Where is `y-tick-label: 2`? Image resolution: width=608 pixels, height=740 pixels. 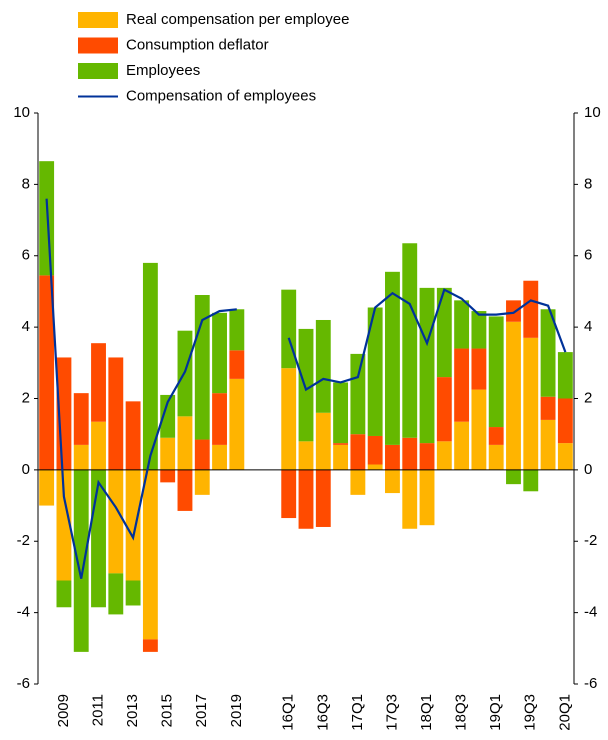
y-tick-label: 2 is located at coordinates (26, 397).